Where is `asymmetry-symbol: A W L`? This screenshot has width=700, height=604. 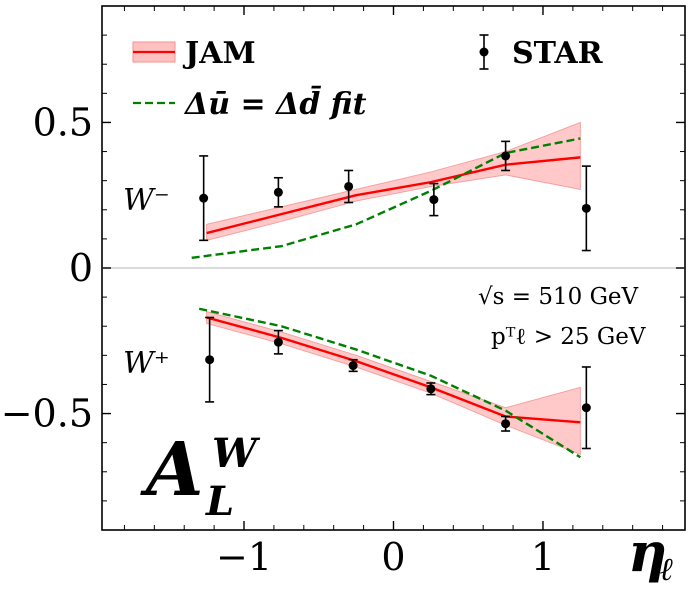
asymmetry-symbol: A W L is located at coordinates (200, 476).